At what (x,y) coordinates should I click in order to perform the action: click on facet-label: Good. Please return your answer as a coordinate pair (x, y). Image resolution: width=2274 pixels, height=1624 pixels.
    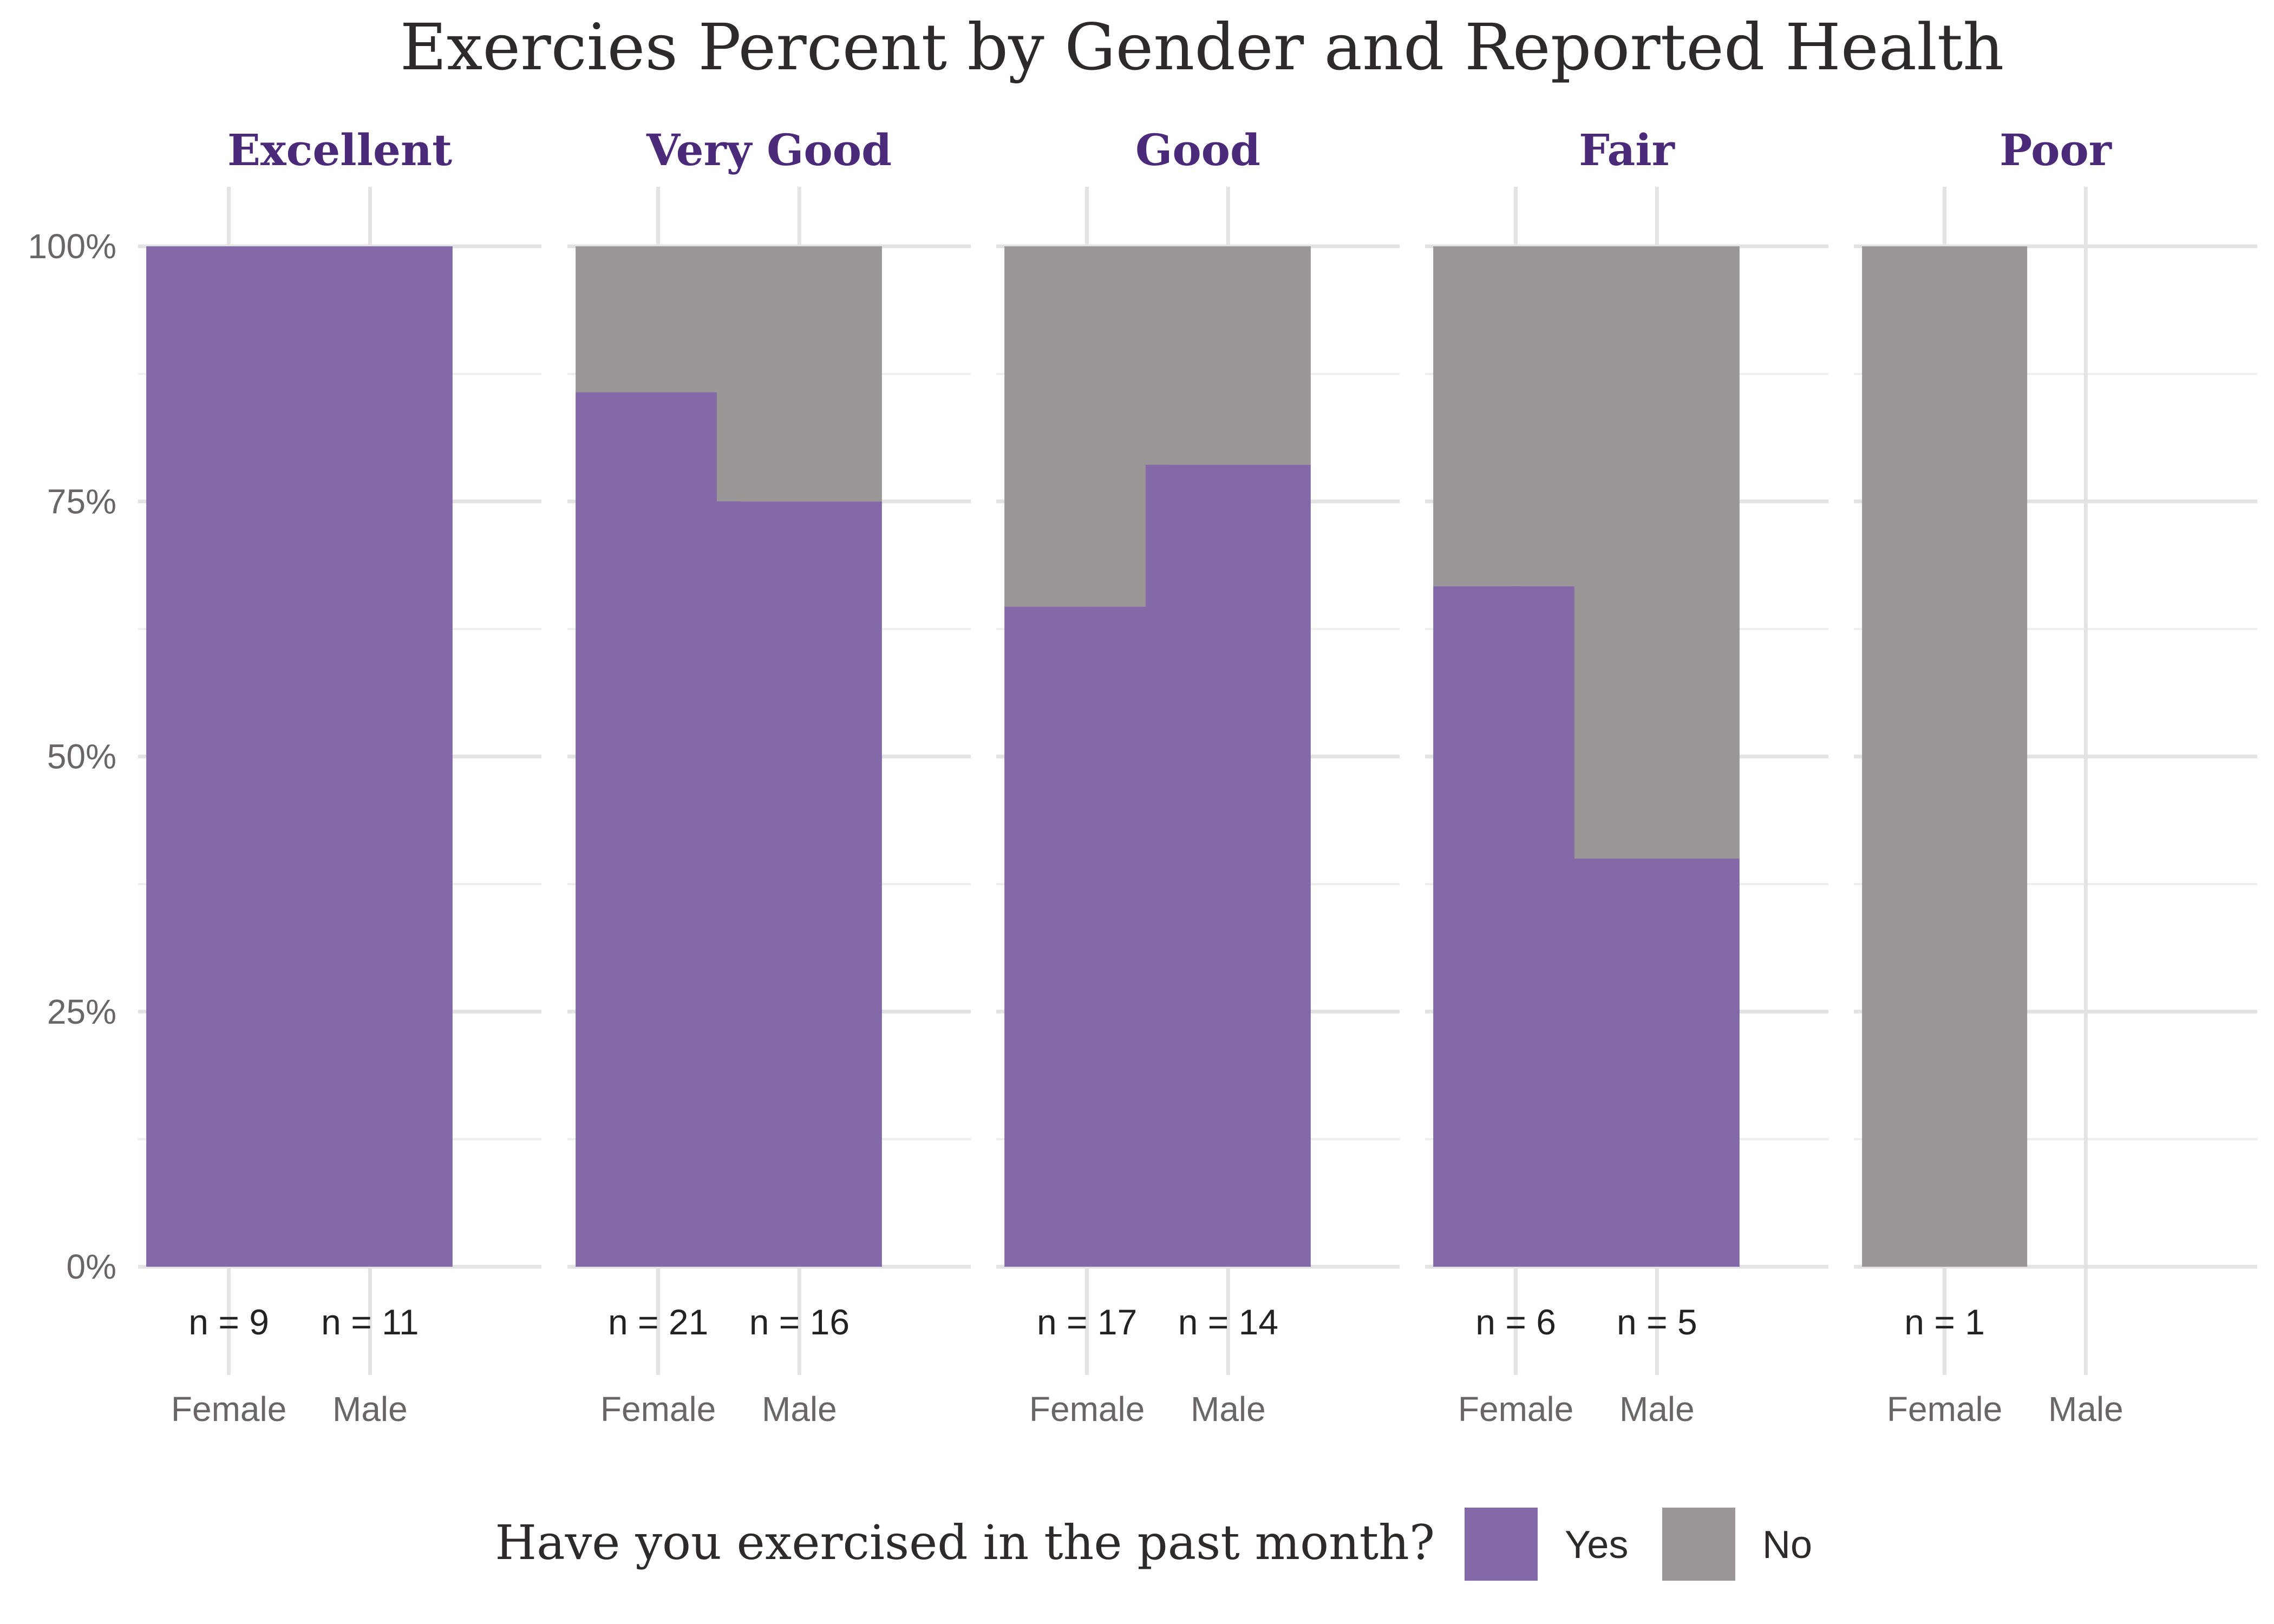
    Looking at the image, I should click on (1198, 150).